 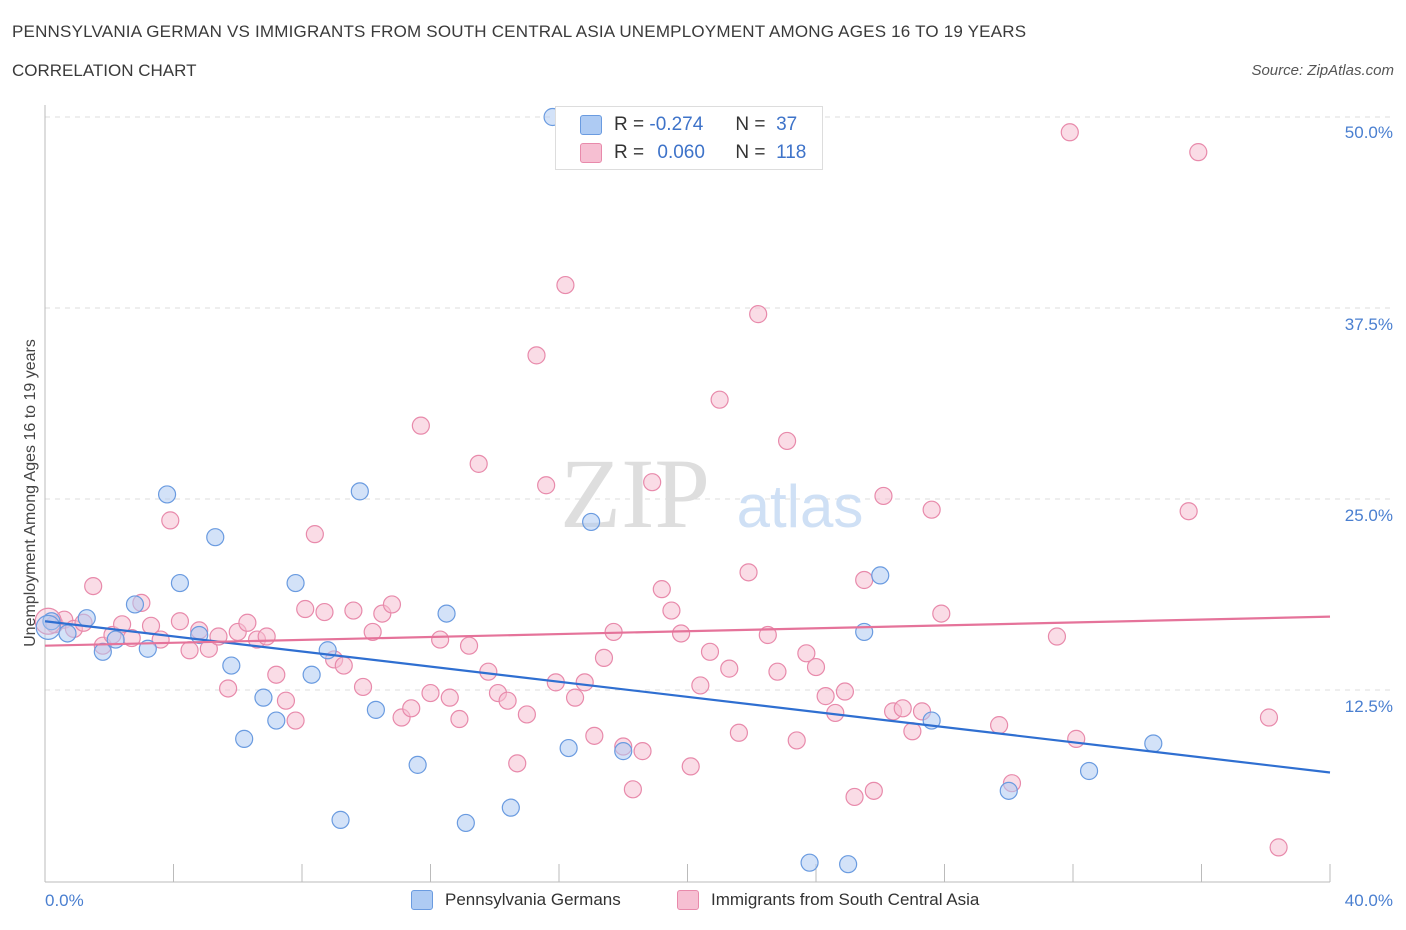 What do you see at coordinates (688, 125) in the screenshot?
I see `legend-row-pennsylvania-germans: R = -0.274 N = 37` at bounding box center [688, 125].